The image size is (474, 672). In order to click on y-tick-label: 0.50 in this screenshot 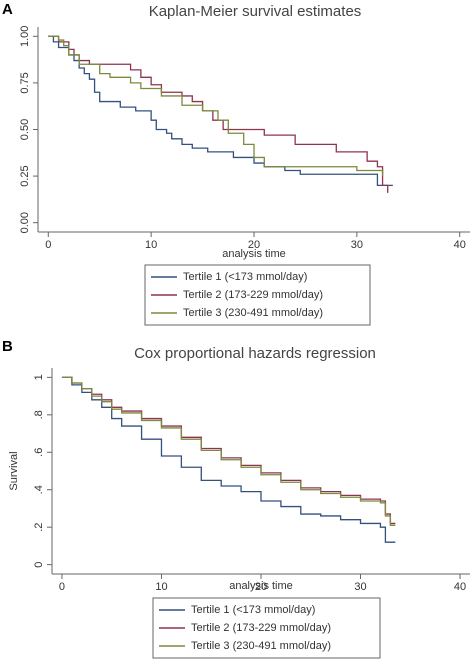, I will do `click(25, 129)`.